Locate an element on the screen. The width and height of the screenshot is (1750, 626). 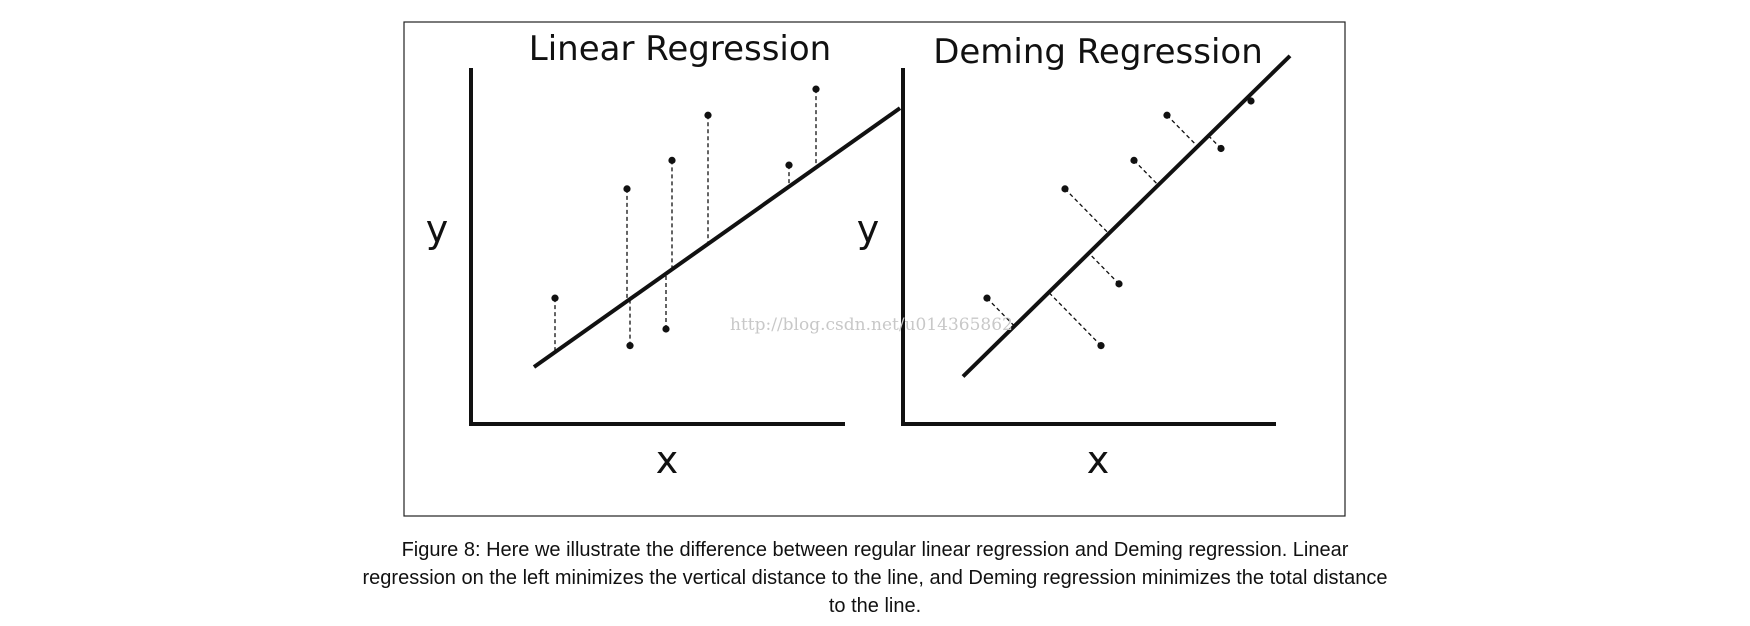
residual-lines-deming is located at coordinates (1119, 222).